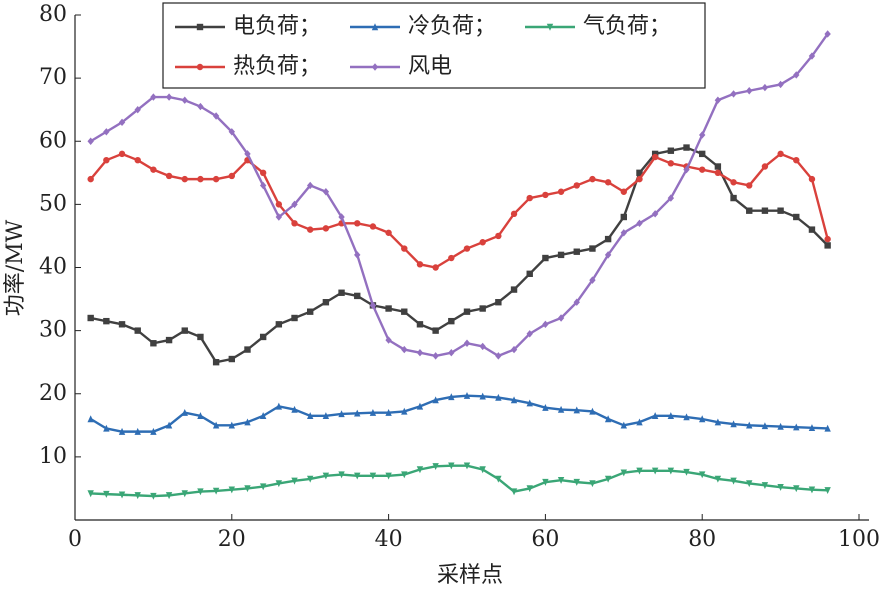 The width and height of the screenshot is (881, 593). What do you see at coordinates (53, 456) in the screenshot?
I see `y-tick-label: 10` at bounding box center [53, 456].